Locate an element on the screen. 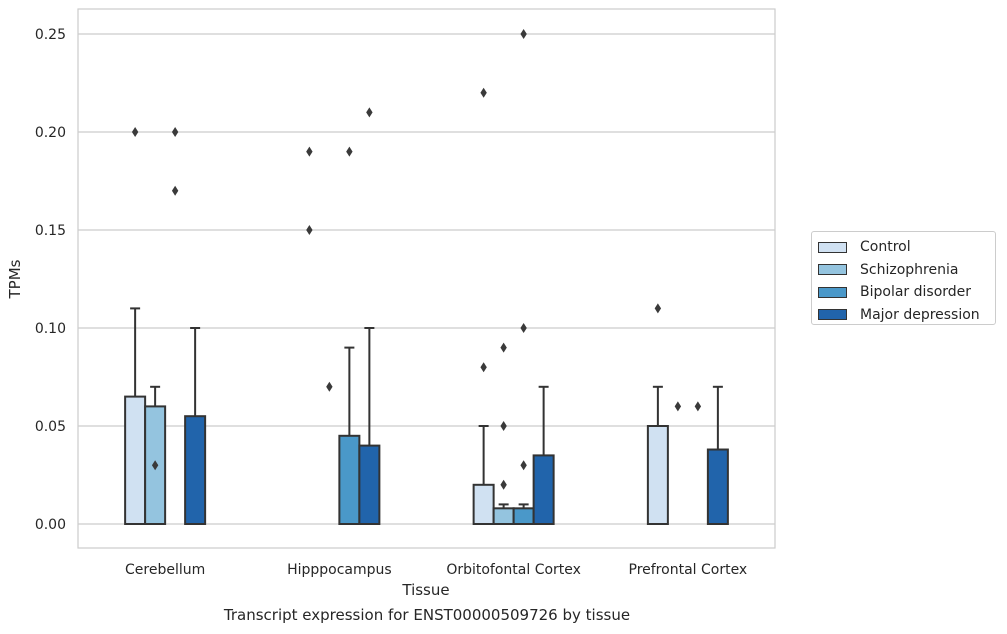 The width and height of the screenshot is (1007, 634). legend-item: Schizophrenia is located at coordinates (906, 270).